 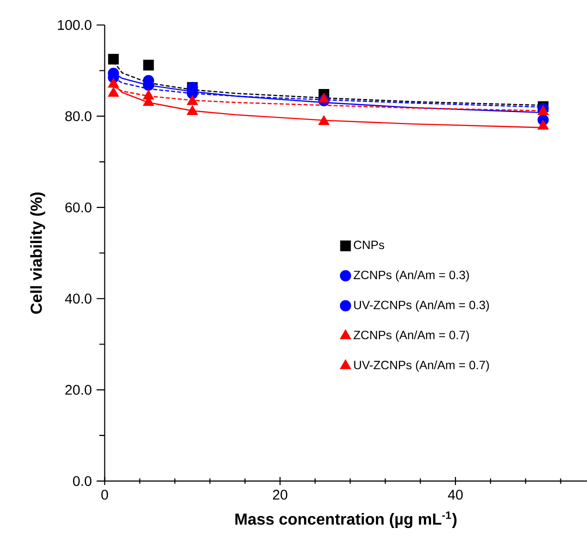 What do you see at coordinates (82, 481) in the screenshot?
I see `y-tick-label: 0.0` at bounding box center [82, 481].